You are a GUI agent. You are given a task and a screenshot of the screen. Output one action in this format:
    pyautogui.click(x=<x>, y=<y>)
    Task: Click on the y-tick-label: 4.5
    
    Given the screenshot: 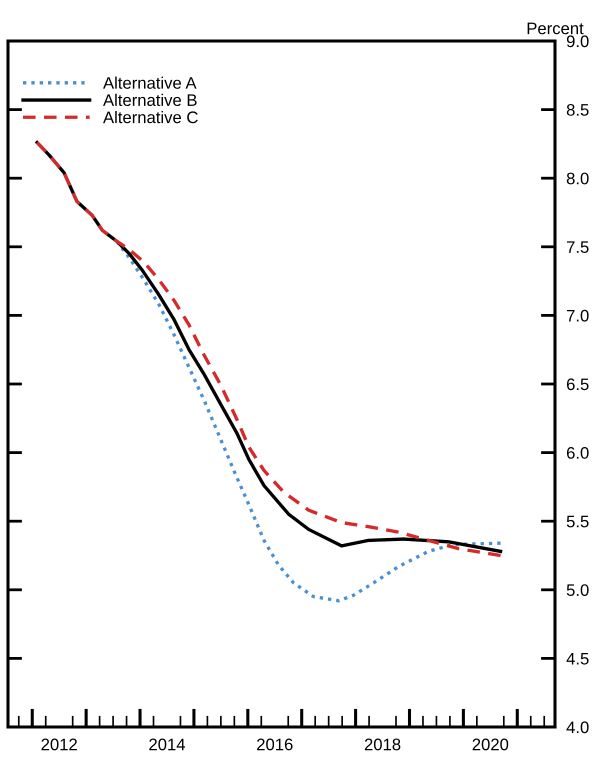 What is the action you would take?
    pyautogui.click(x=577, y=658)
    